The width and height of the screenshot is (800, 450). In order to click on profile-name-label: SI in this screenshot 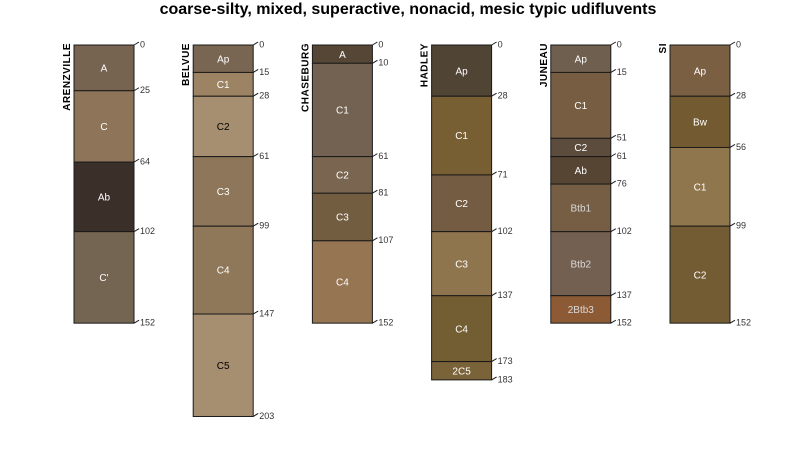, I will do `click(663, 48)`.